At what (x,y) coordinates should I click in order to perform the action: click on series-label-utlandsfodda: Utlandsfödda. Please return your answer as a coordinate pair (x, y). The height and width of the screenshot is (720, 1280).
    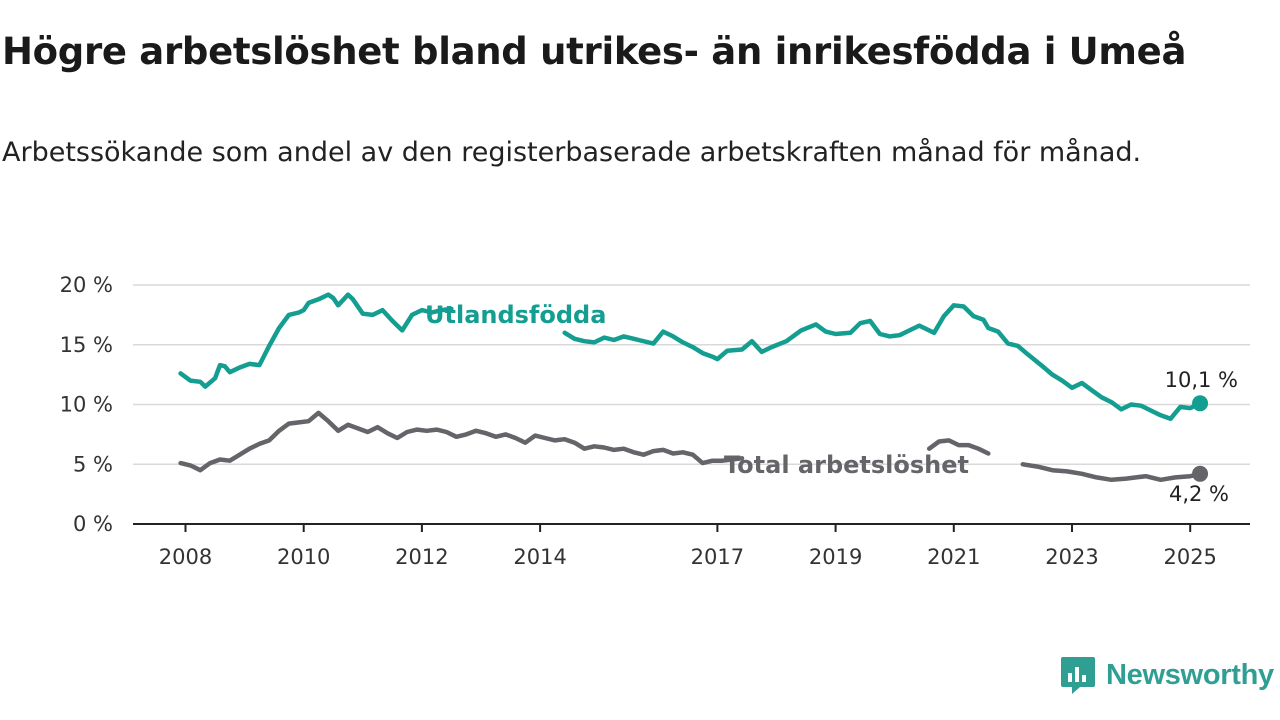
    Looking at the image, I should click on (515, 315).